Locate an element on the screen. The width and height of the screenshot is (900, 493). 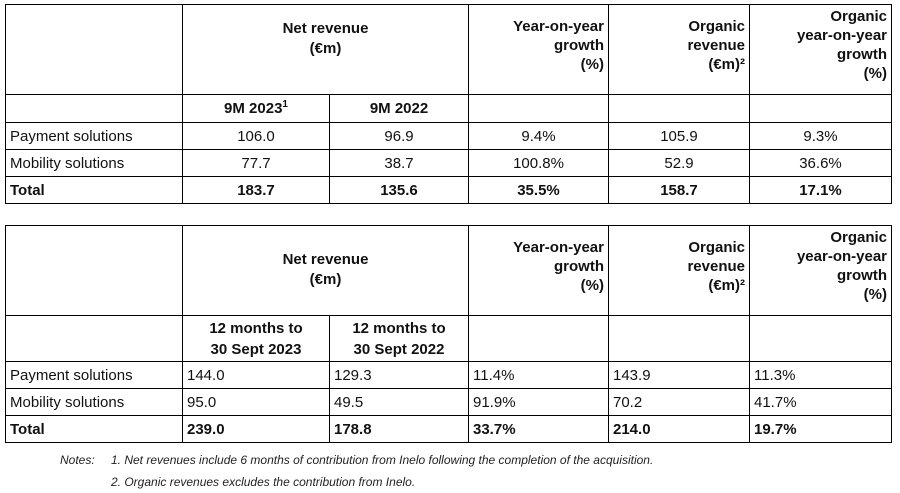
net-revenue-cell: 38.7 is located at coordinates (399, 163).